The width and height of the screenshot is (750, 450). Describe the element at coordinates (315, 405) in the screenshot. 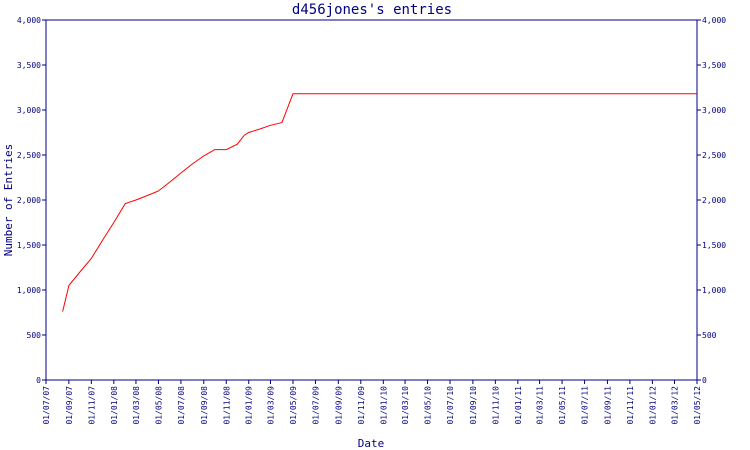

I see `x-tick-label: 01/07/09` at that location.